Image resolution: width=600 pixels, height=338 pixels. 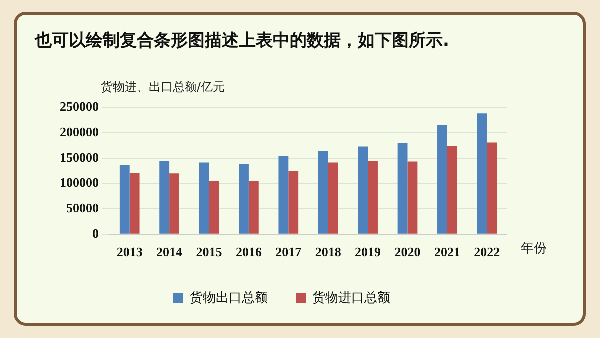 I want to click on y-tick-label: 150000, so click(x=79, y=157).